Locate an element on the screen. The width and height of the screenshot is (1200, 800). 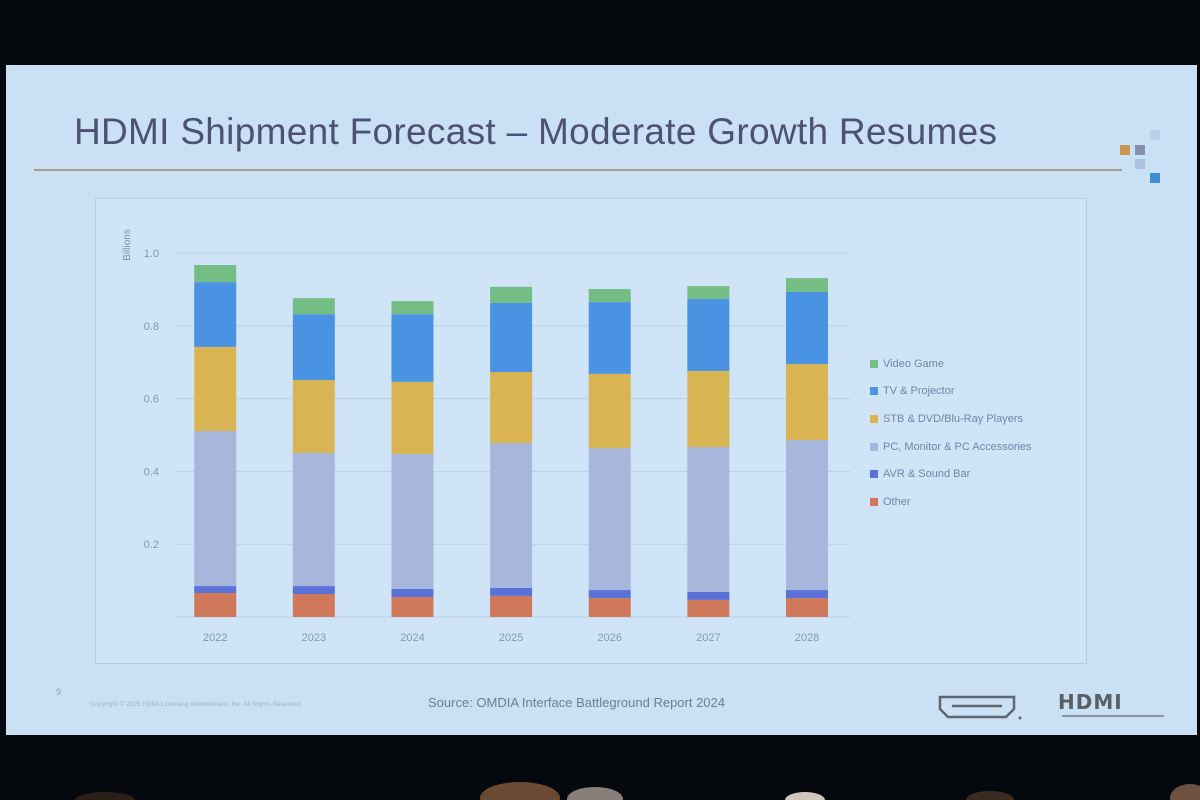
hdmi-logo: HDMI is located at coordinates (1090, 702).